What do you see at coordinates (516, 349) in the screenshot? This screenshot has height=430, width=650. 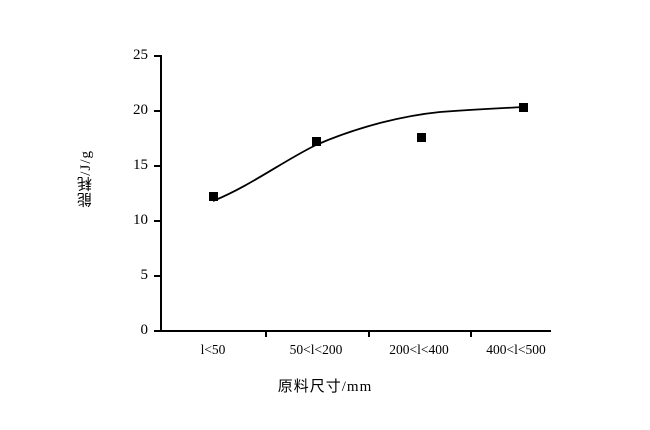 I see `x-tick-label-4: 400<l<500` at bounding box center [516, 349].